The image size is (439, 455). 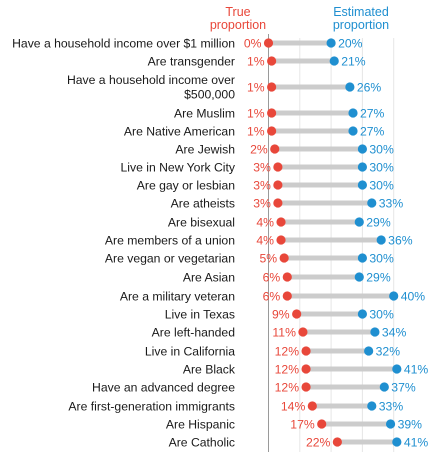 I want to click on estimated-value-label: 37%, so click(x=403, y=387).